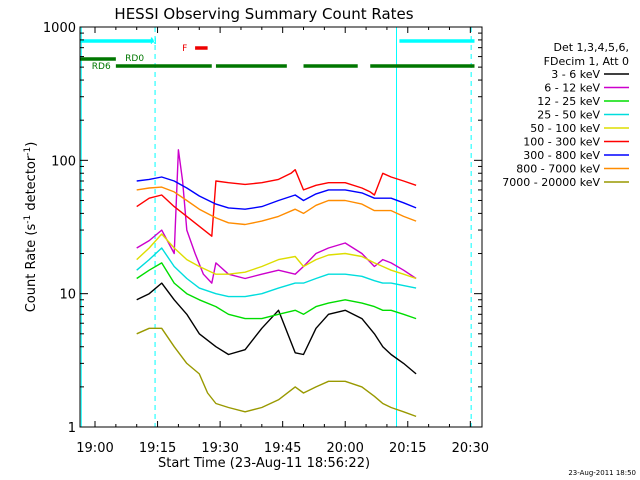 Image resolution: width=640 pixels, height=480 pixels. Describe the element at coordinates (157, 448) in the screenshot. I see `x-tick-label-1: 19:15` at that location.